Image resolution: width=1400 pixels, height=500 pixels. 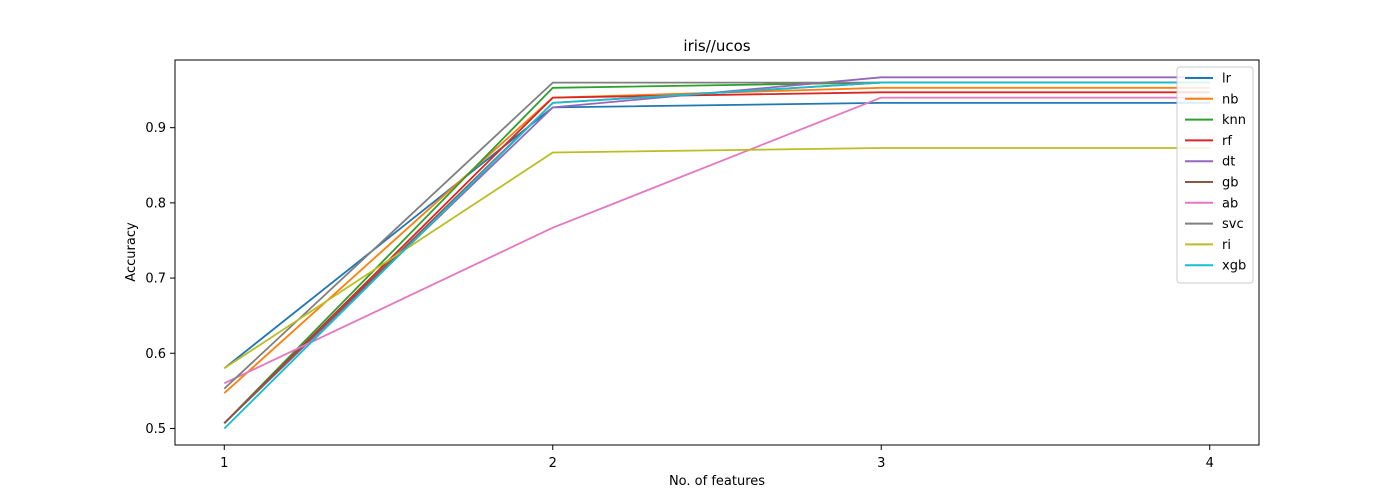 I want to click on y-tick-label: 0.8, so click(x=155, y=203).